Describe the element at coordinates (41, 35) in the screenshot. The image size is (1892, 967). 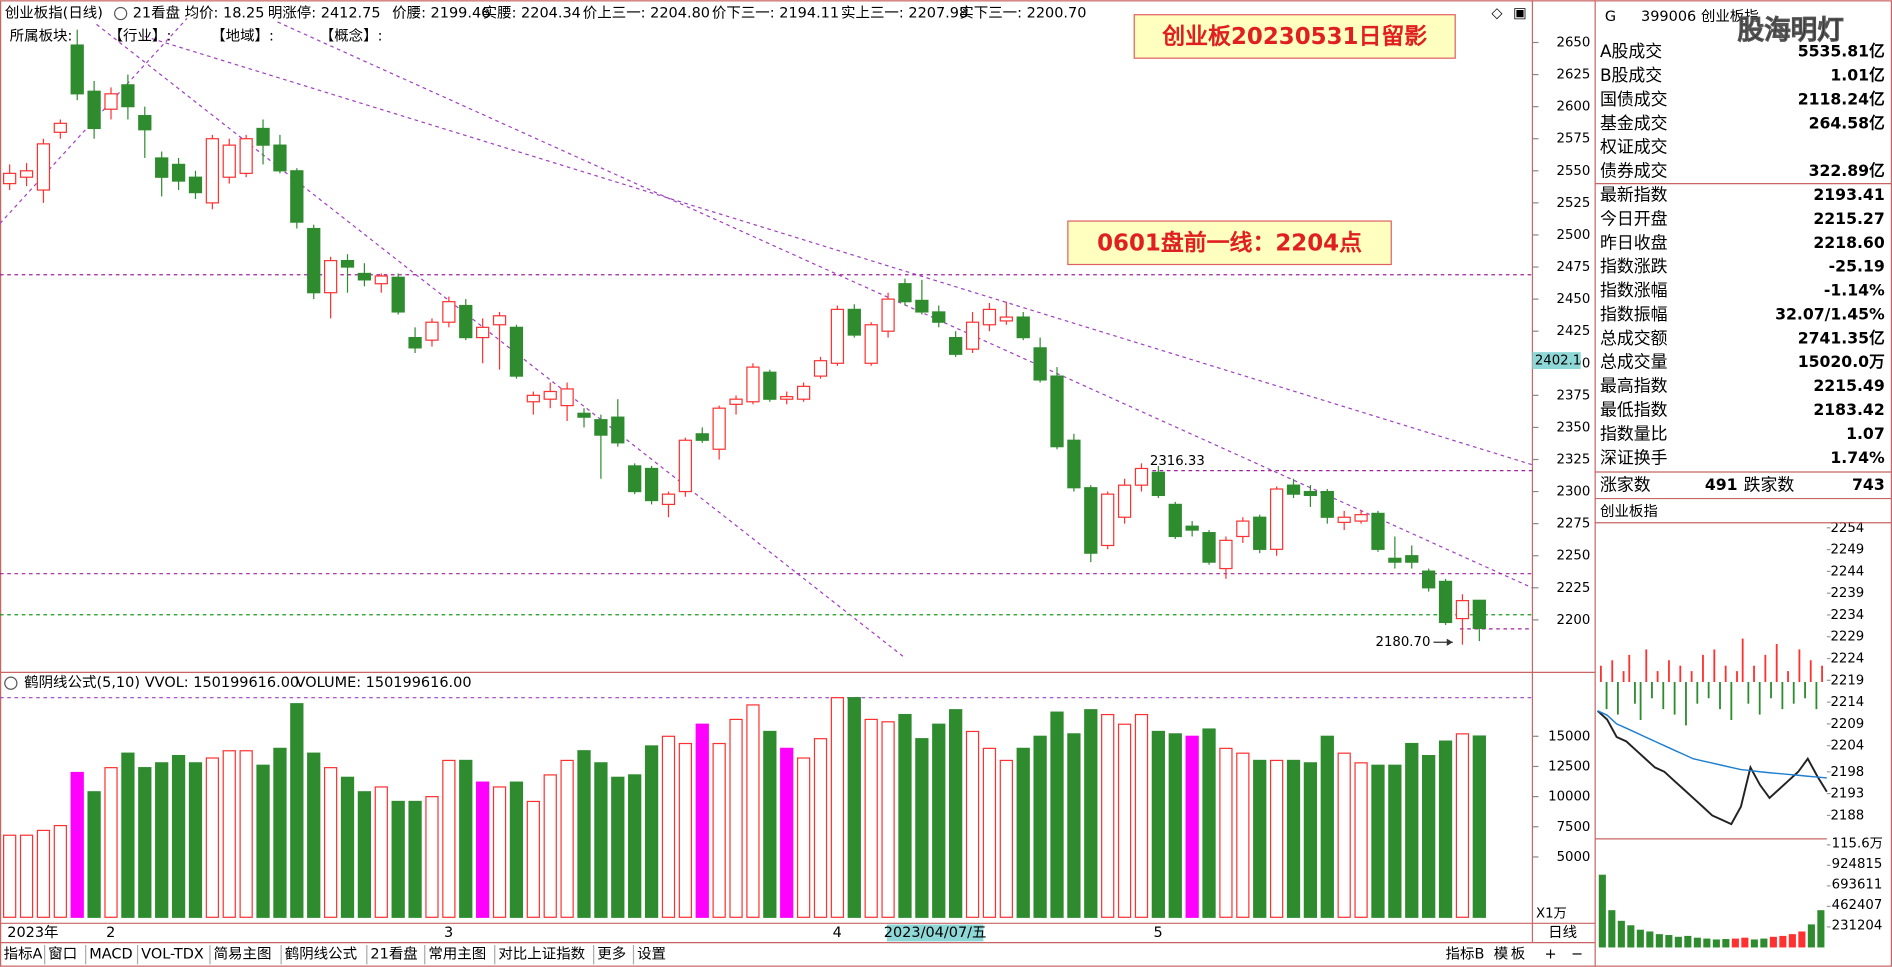
I see `header-field: 所属板块:` at that location.